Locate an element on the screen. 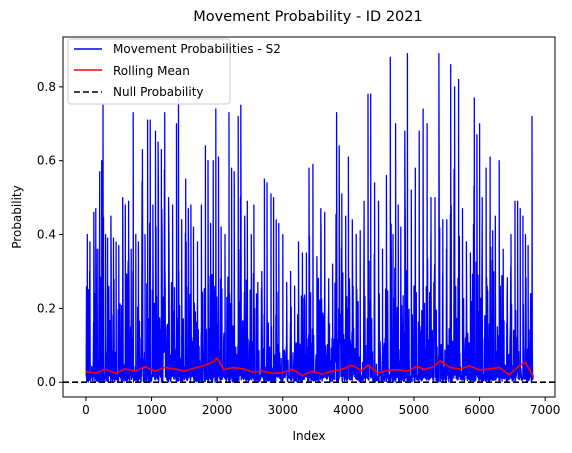  y-tick-label: 0.8 is located at coordinates (46, 87).